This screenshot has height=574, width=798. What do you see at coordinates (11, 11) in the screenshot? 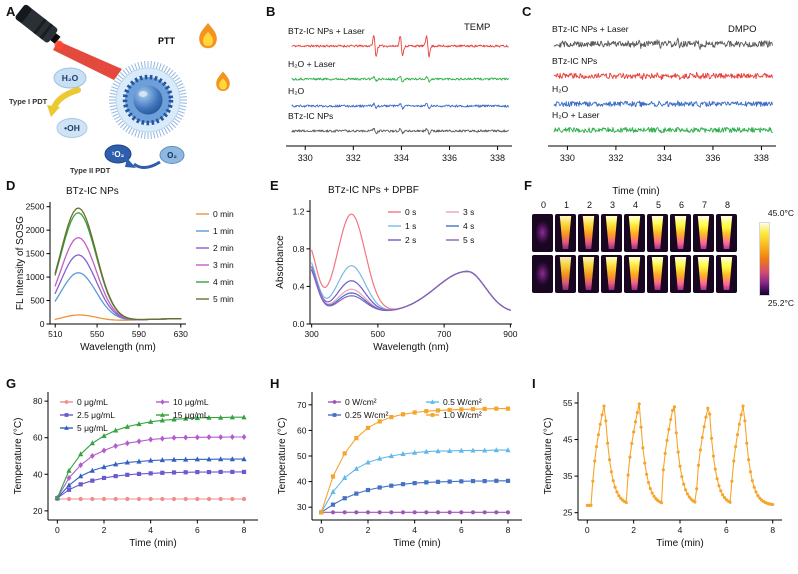
I see `panel-letter-A: A` at bounding box center [11, 11].